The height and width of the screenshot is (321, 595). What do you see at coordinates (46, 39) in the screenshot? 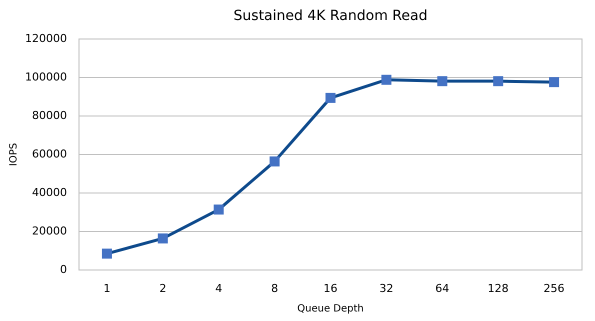
I see `y-tick-label: 120000` at bounding box center [46, 39].